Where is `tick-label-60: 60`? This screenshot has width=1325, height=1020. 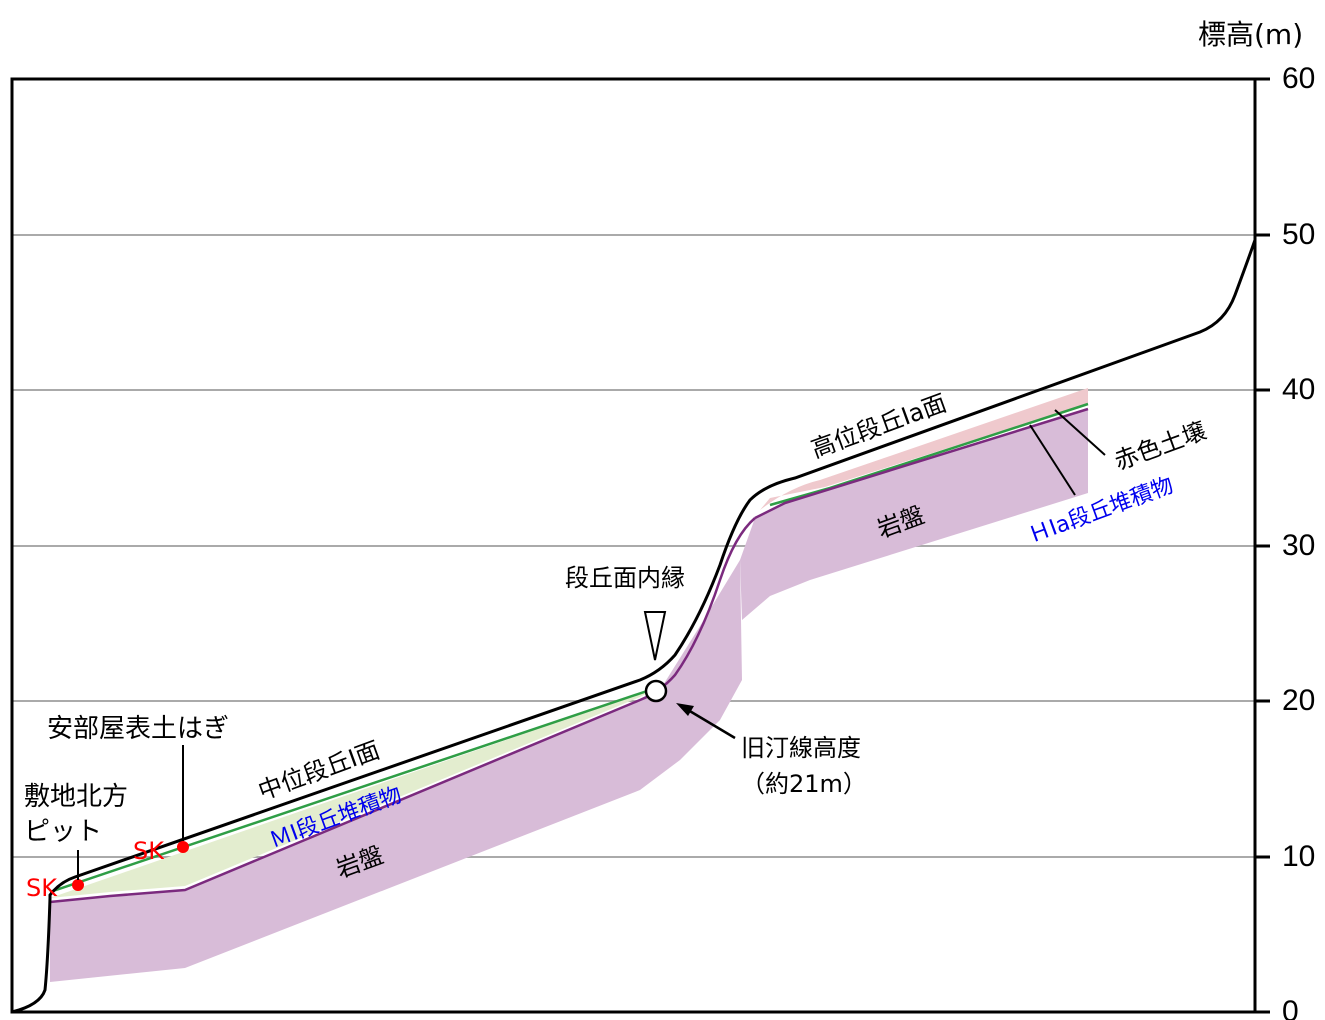
tick-label-60: 60 is located at coordinates (1298, 78).